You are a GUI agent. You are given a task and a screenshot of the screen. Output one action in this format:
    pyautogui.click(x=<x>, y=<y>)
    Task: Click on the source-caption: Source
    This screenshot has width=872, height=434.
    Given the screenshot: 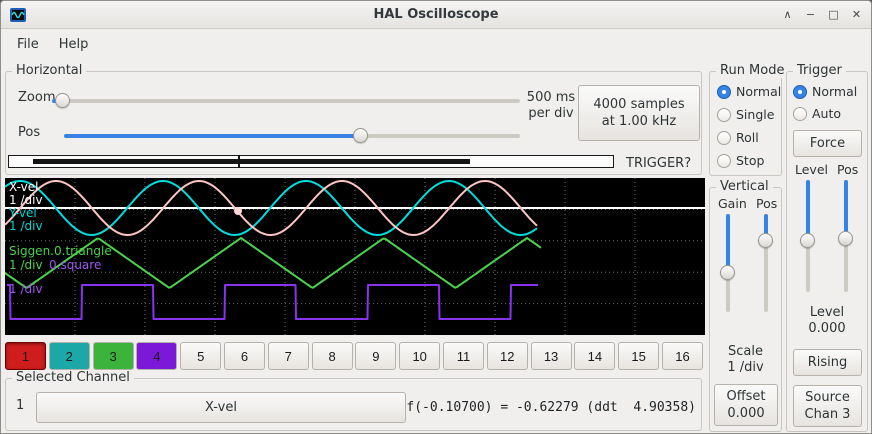 What is the action you would take?
    pyautogui.click(x=827, y=397)
    